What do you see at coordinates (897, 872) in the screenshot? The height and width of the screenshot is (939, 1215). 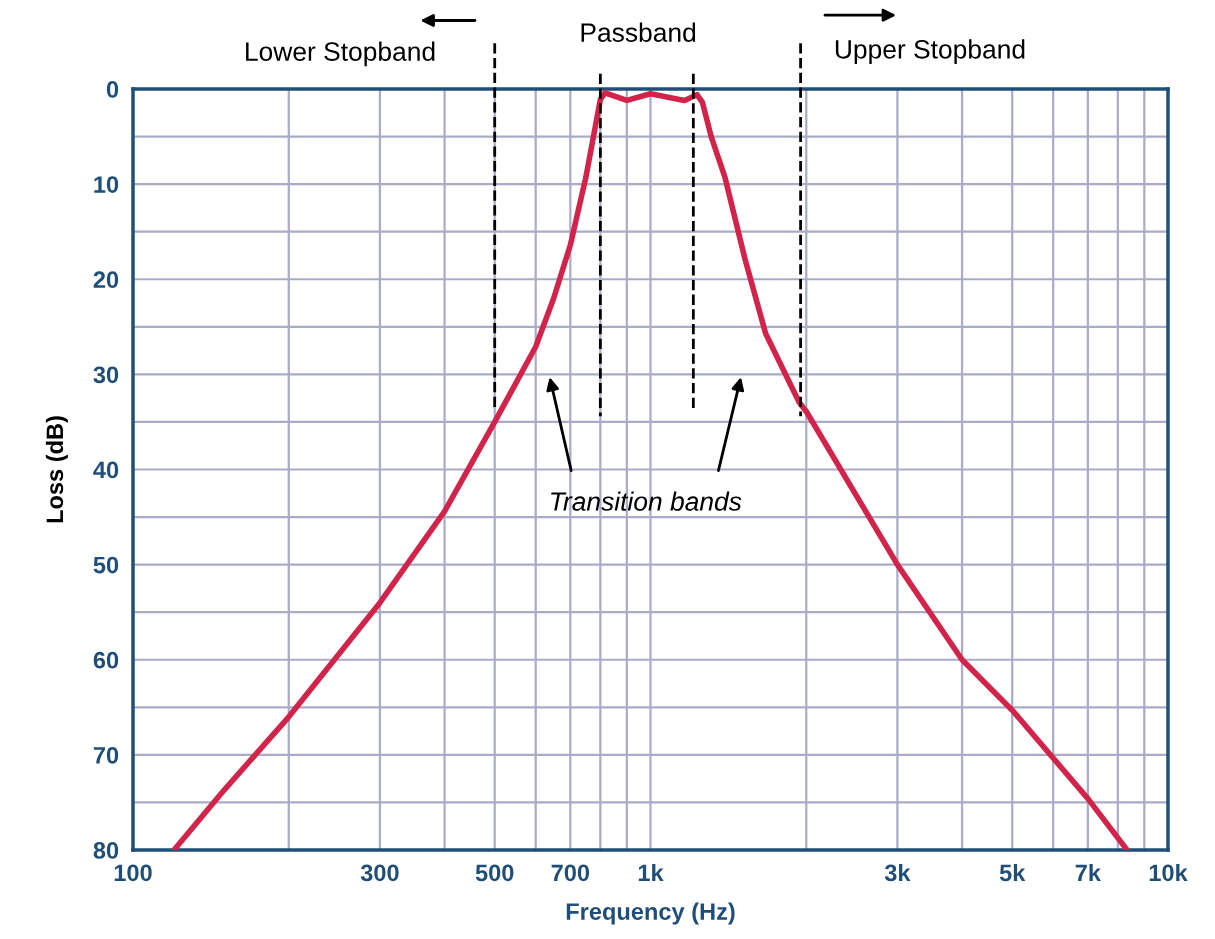 I see `x-tick-label: 3k` at bounding box center [897, 872].